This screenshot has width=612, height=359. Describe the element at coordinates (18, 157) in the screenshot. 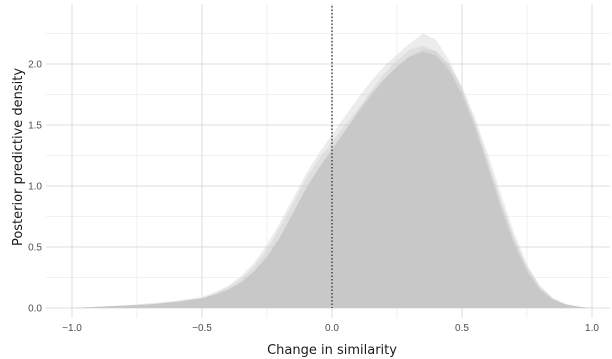

I see `y-axis-title: Posterior predictive density` at that location.